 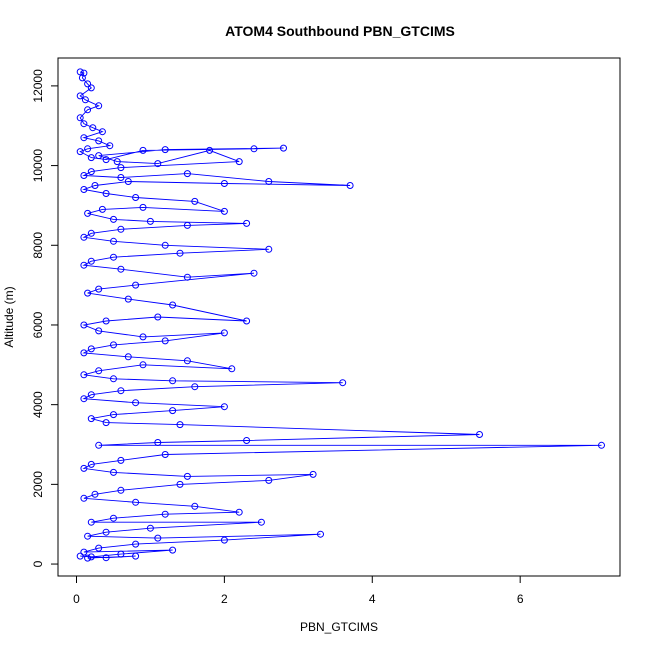 What do you see at coordinates (38, 324) in the screenshot?
I see `y-tick-label: 6000` at bounding box center [38, 324].